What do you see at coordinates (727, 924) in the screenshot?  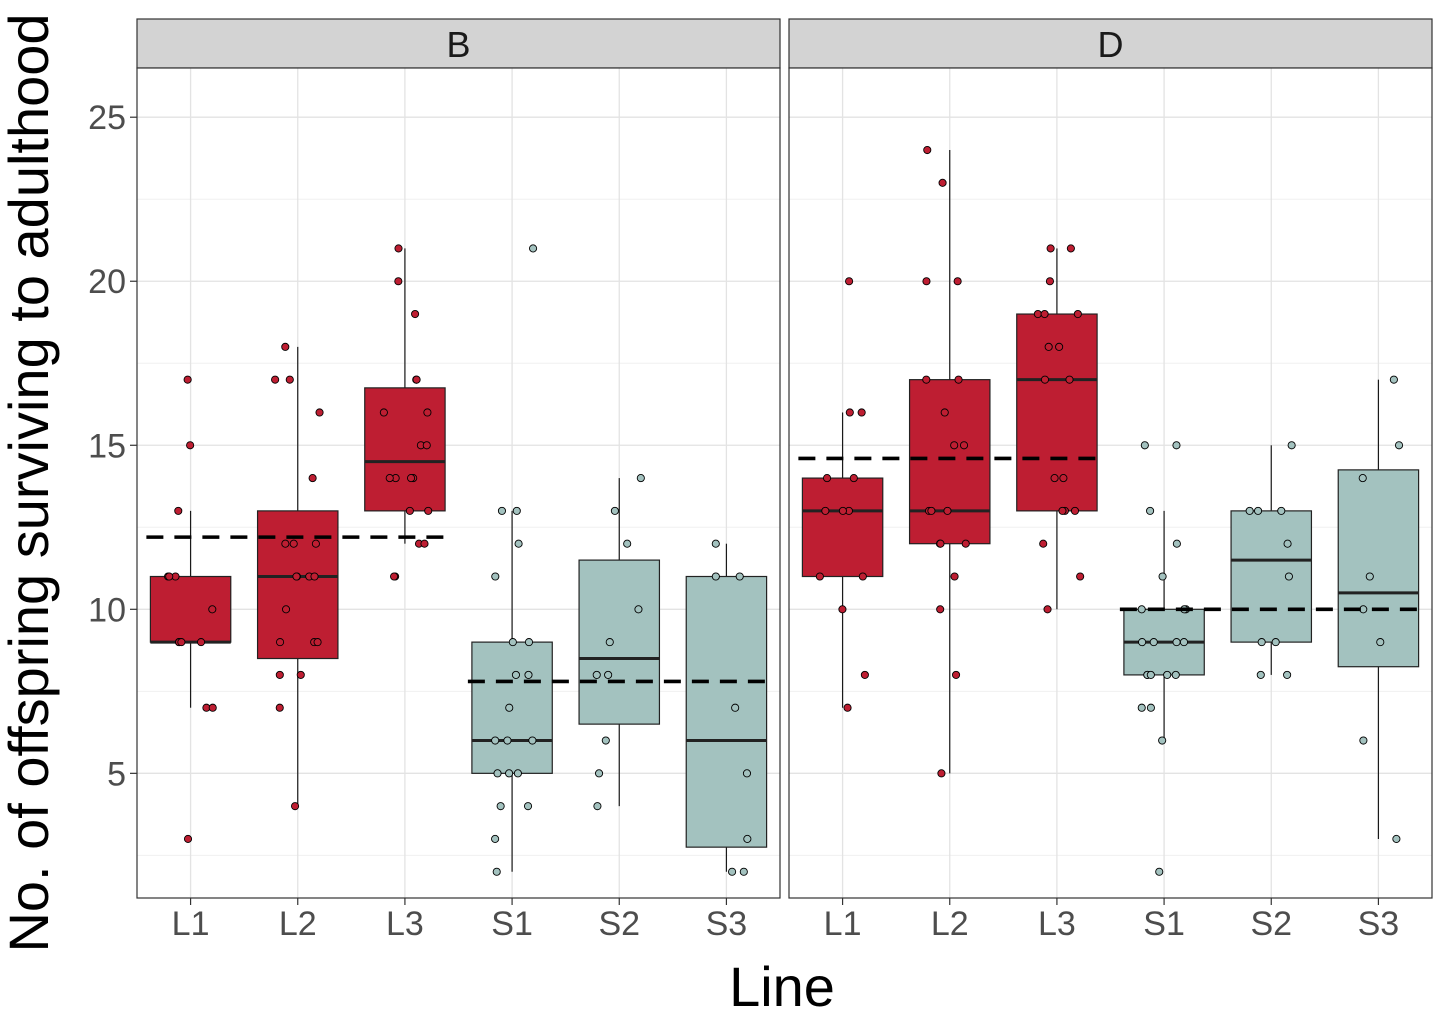 I see `x-tick-label: S3` at bounding box center [727, 924].